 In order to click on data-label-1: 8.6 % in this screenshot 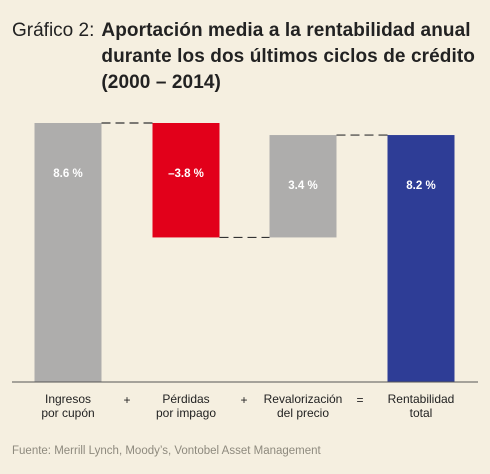, I will do `click(67, 174)`.